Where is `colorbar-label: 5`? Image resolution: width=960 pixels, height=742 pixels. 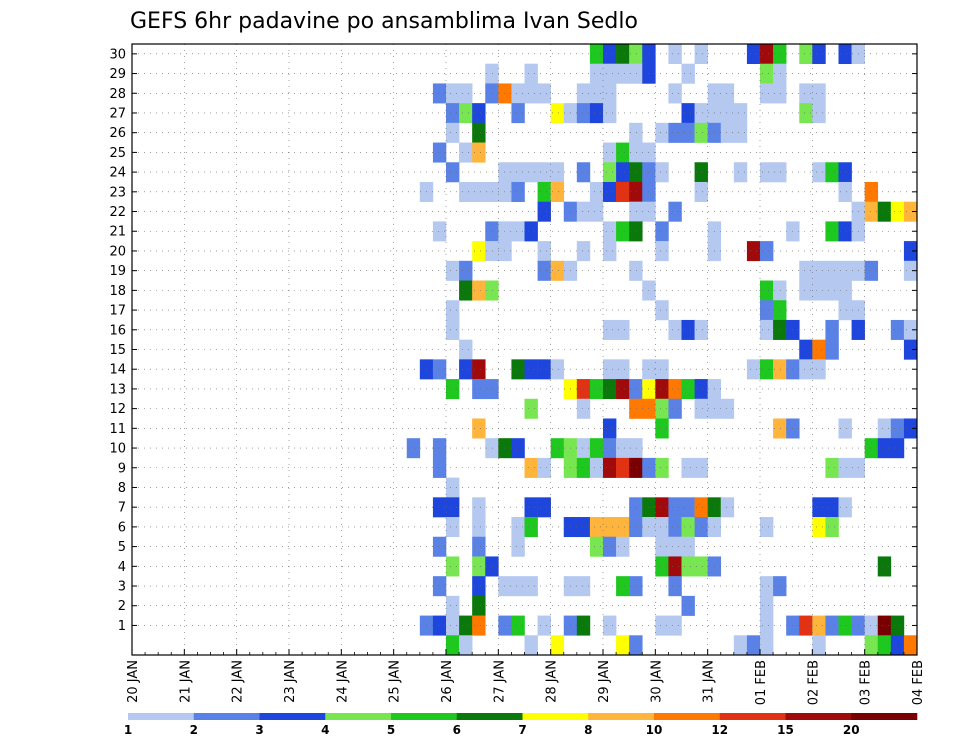
colorbar-label: 5 is located at coordinates (391, 730).